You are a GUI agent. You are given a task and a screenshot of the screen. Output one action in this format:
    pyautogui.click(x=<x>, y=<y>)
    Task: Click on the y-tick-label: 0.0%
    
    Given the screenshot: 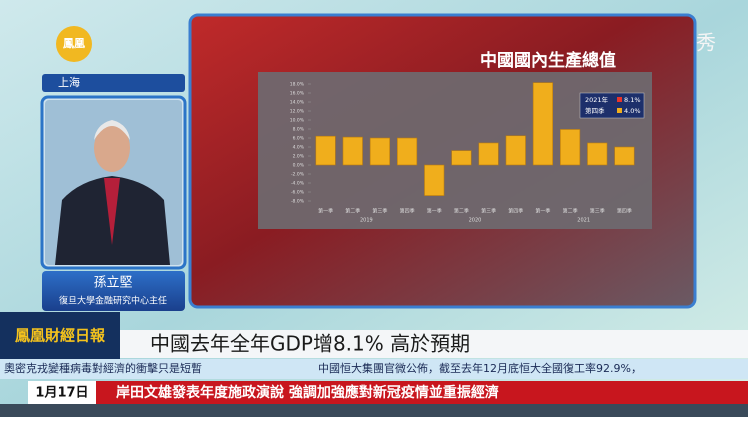 What is the action you would take?
    pyautogui.click(x=299, y=166)
    